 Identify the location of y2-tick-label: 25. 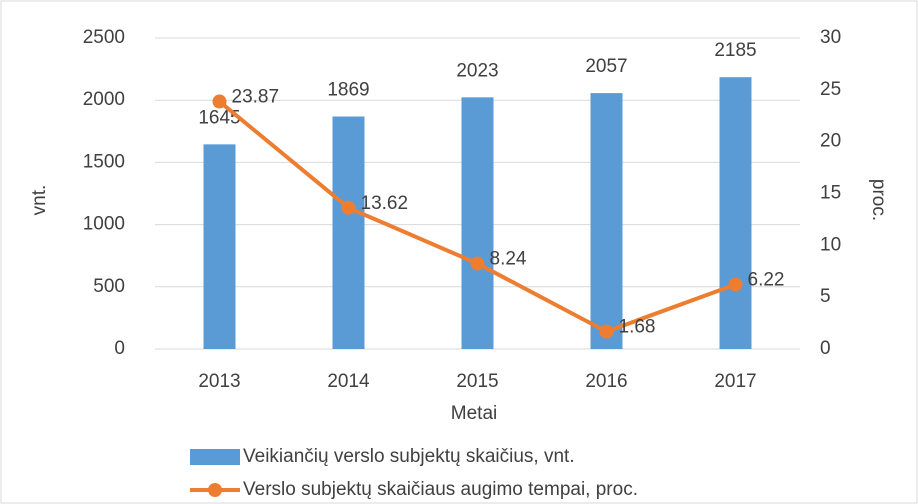
(830, 89).